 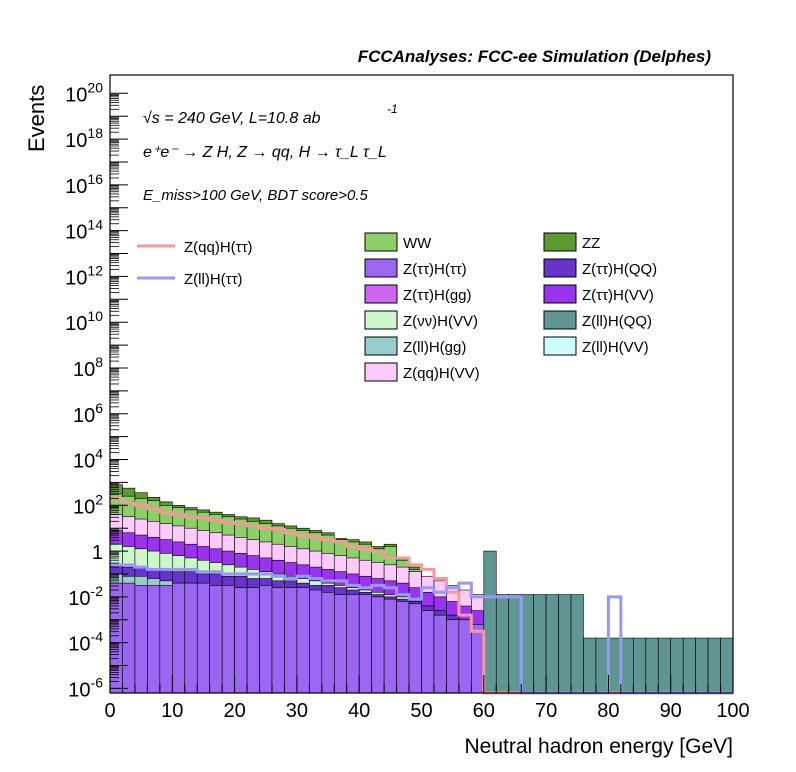 I want to click on y-tick-label: 10¹⁶, so click(x=84, y=184).